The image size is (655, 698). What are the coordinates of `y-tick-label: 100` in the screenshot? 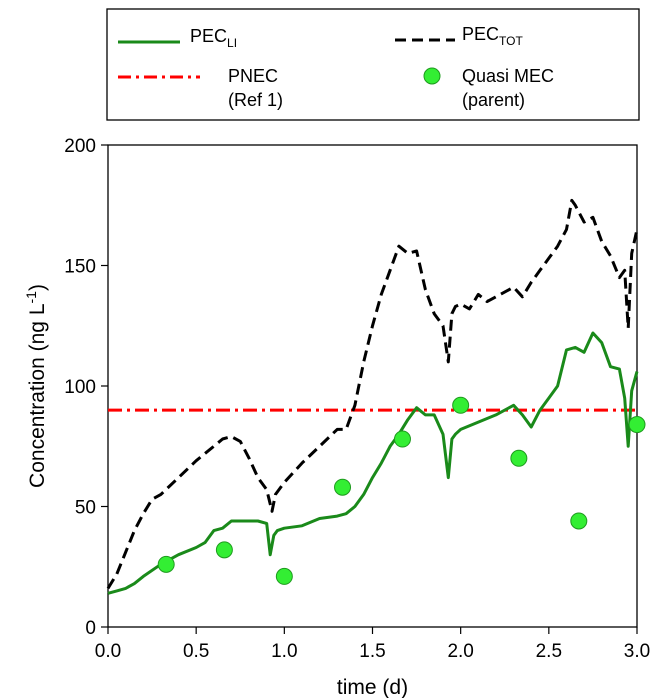 It's located at (80, 387).